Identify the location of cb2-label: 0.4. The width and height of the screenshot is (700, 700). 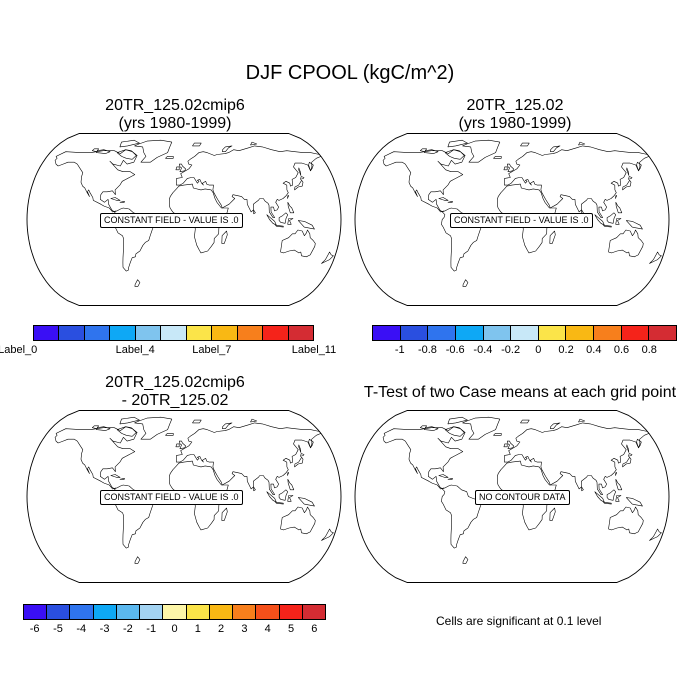
(594, 350).